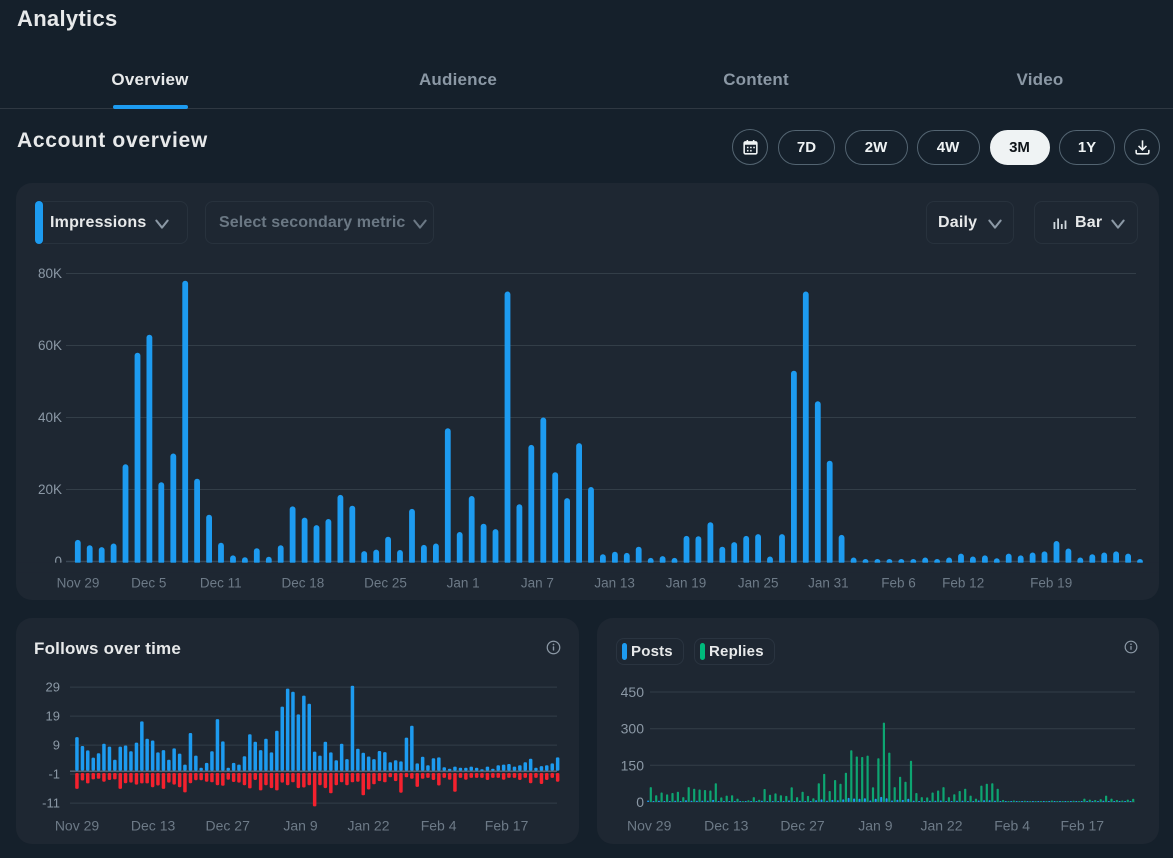 The height and width of the screenshot is (858, 1173). Describe the element at coordinates (385, 583) in the screenshot. I see `svg-text: Dec 25` at that location.